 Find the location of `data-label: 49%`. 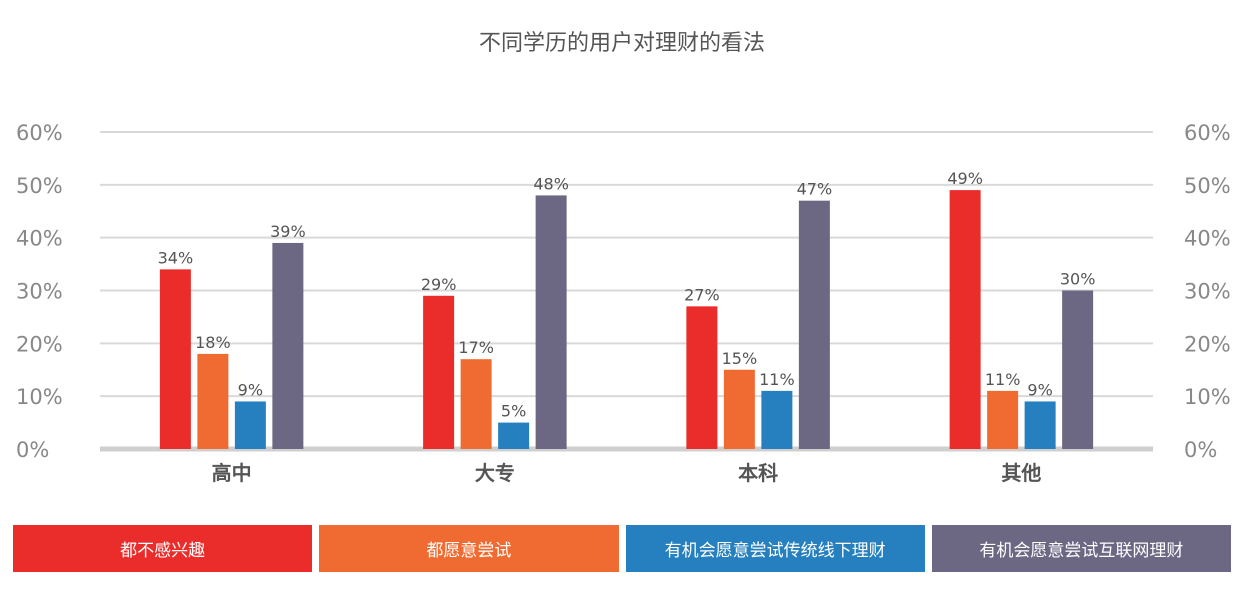

data-label: 49% is located at coordinates (965, 178).